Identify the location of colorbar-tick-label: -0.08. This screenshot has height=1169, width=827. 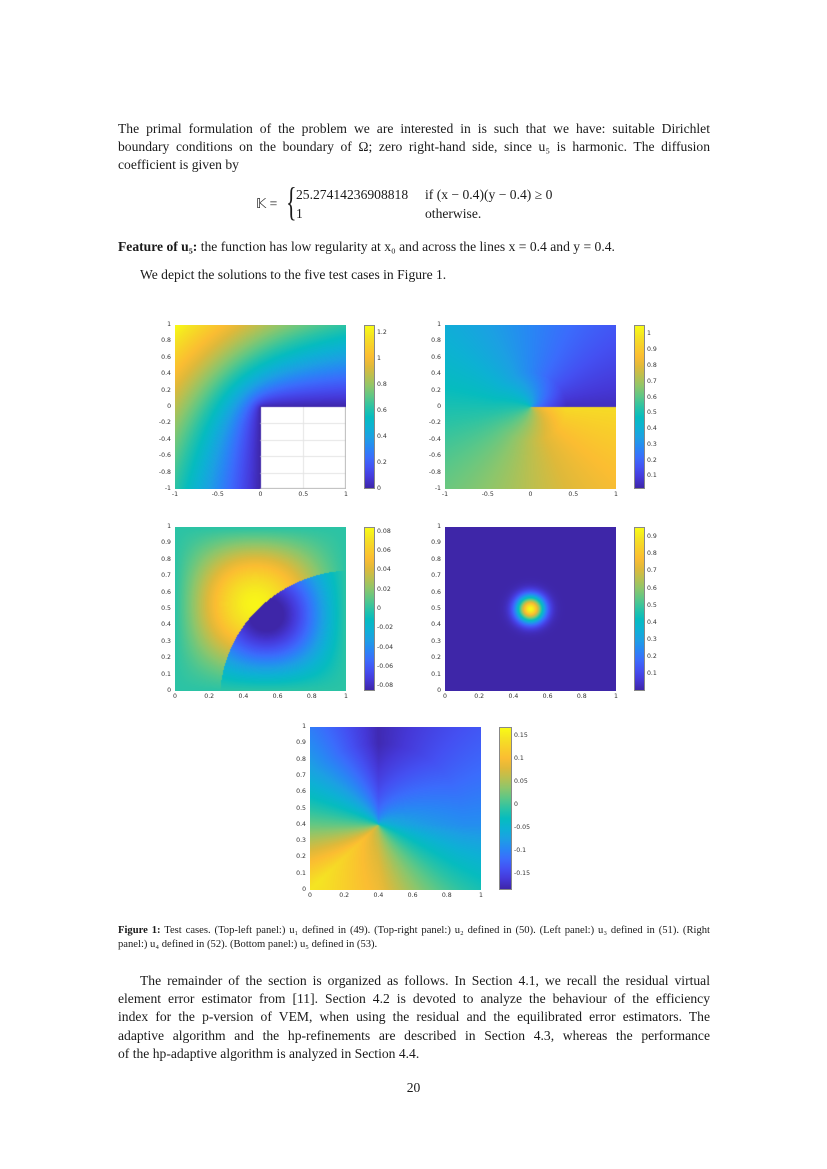
(385, 686).